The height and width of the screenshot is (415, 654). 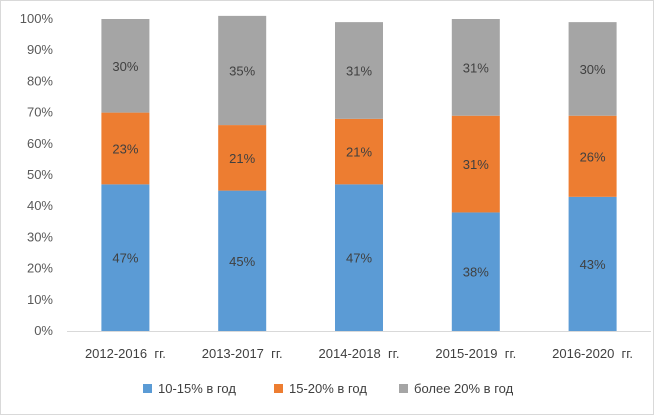 What do you see at coordinates (475, 353) in the screenshot?
I see `x-category-label: 2015-2019 гг.` at bounding box center [475, 353].